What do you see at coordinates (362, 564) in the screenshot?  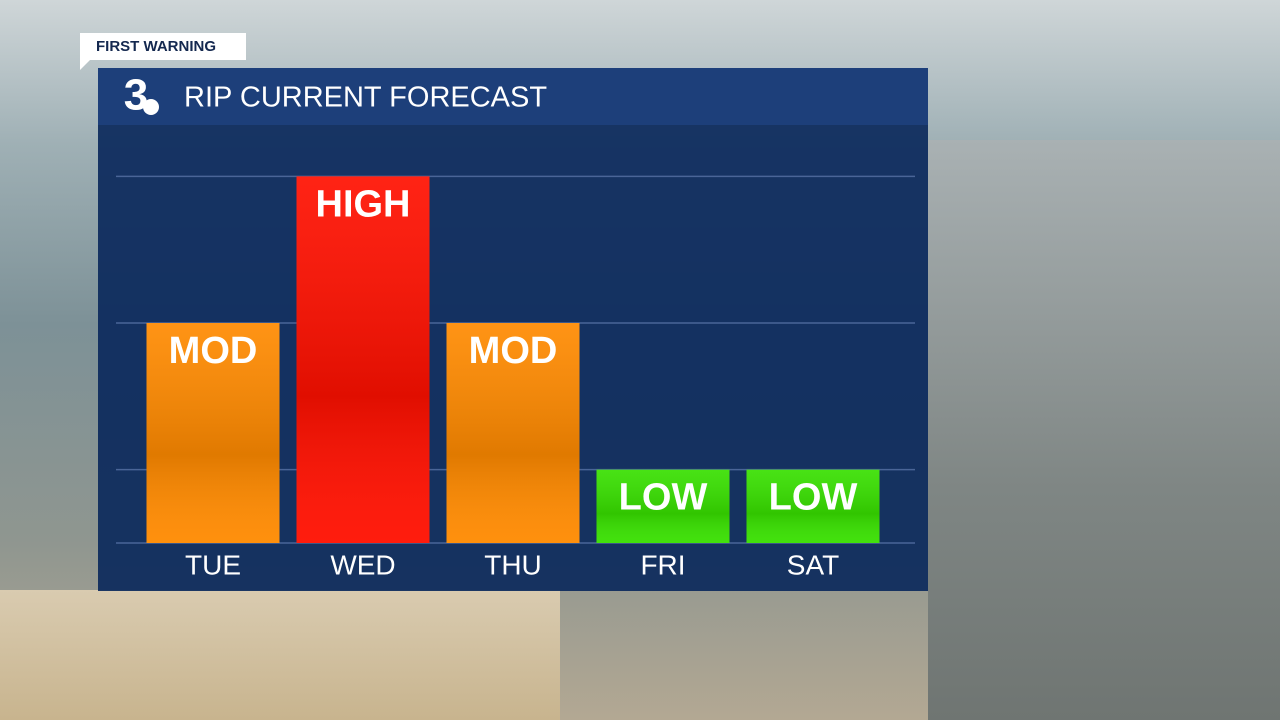 I see `x-tick-label: WED` at bounding box center [362, 564].